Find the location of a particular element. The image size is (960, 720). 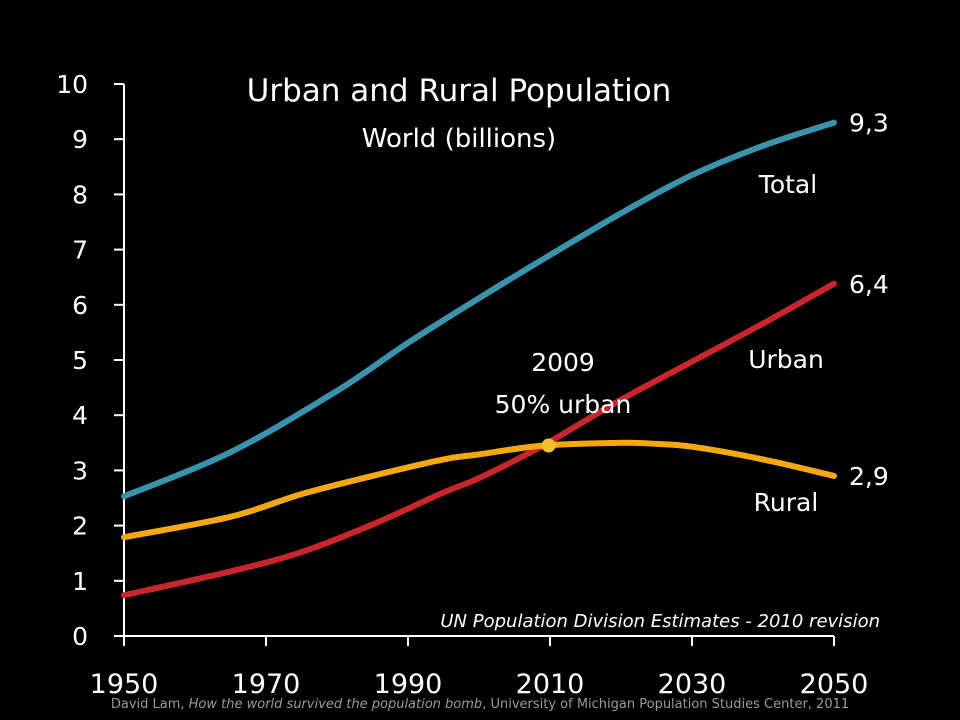

chart-title: Urban and Rural Population is located at coordinates (459, 91).